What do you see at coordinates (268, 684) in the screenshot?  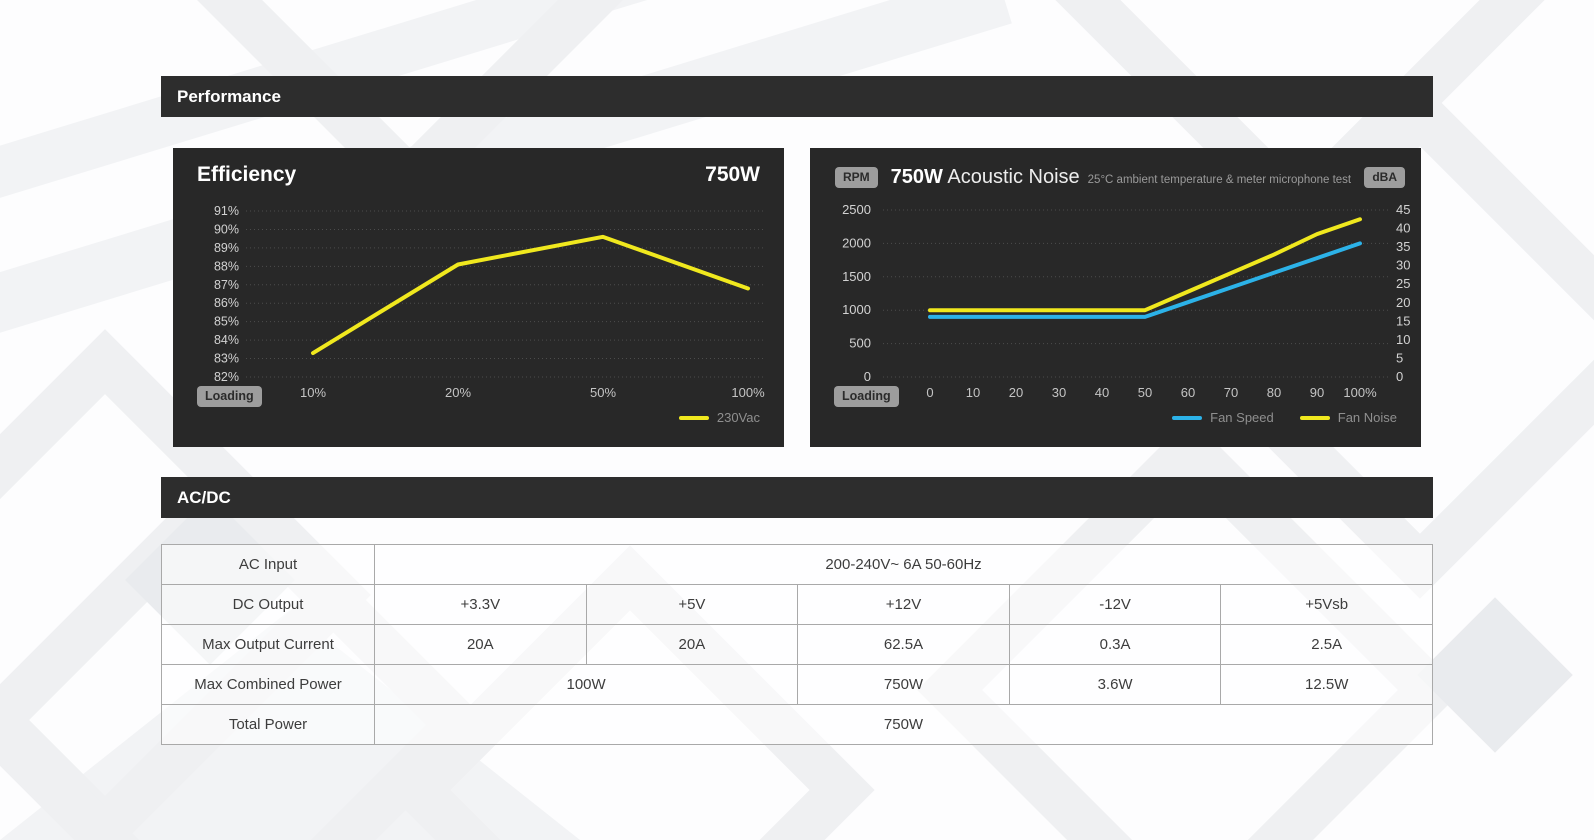 I see `table-row-label: Max Combined Power` at bounding box center [268, 684].